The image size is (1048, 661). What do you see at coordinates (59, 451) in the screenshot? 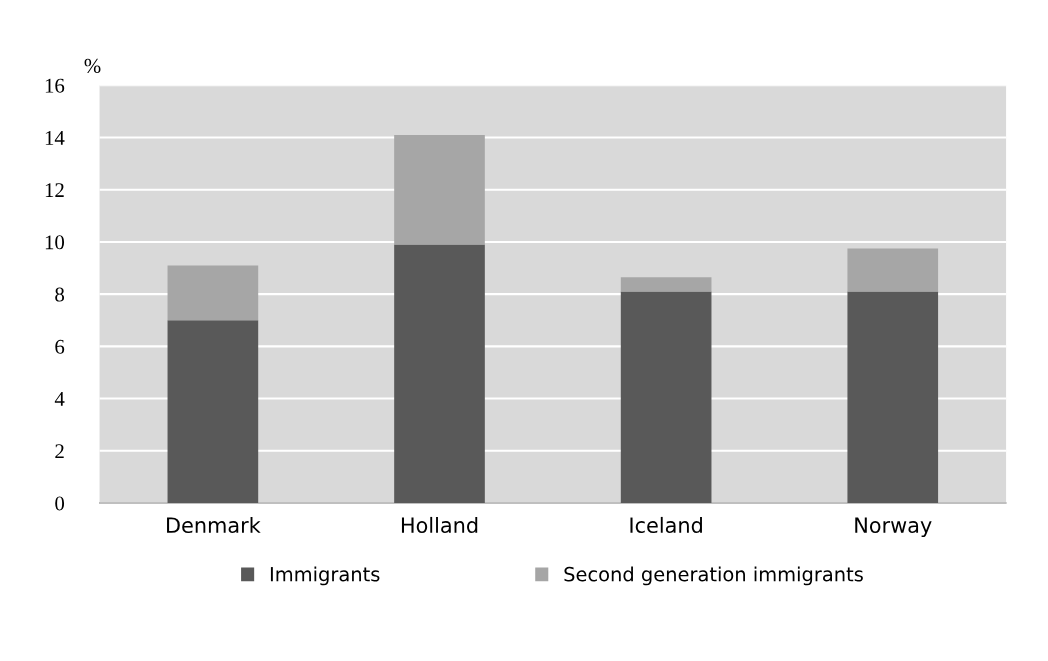
I see `y-tick-label: 2` at bounding box center [59, 451].